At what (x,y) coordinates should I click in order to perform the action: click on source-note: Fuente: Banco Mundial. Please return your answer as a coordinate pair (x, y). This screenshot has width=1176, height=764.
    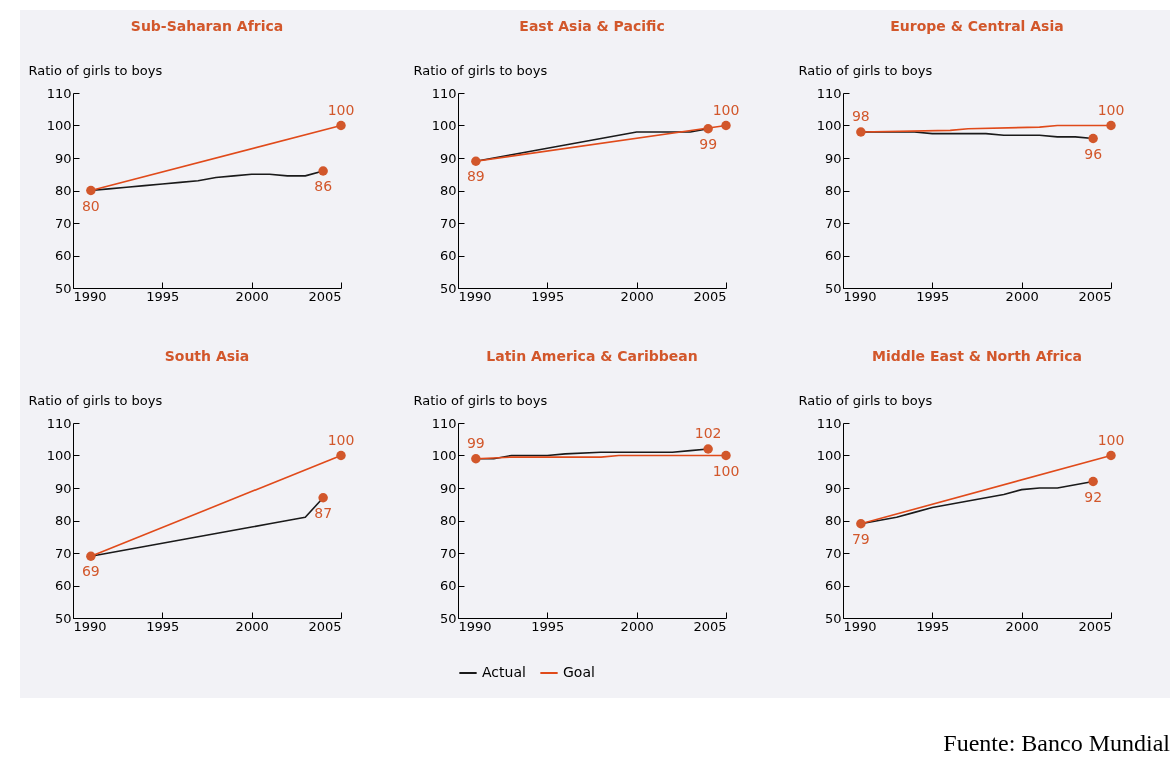
    Looking at the image, I should click on (1056, 743).